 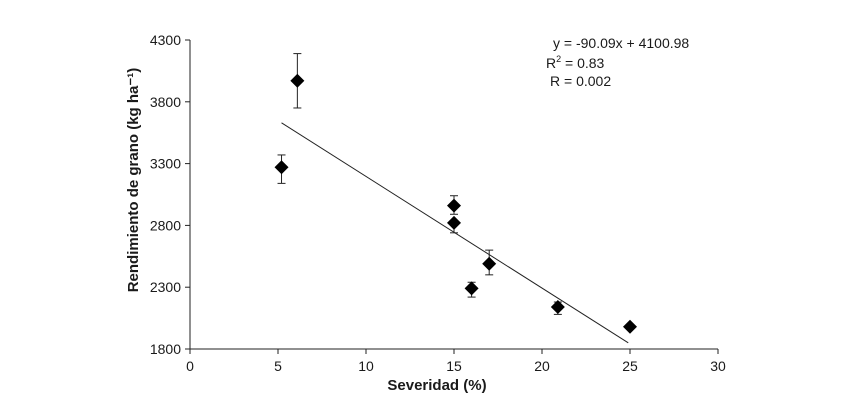 What do you see at coordinates (165, 287) in the screenshot?
I see `y-tick-label: 2300` at bounding box center [165, 287].